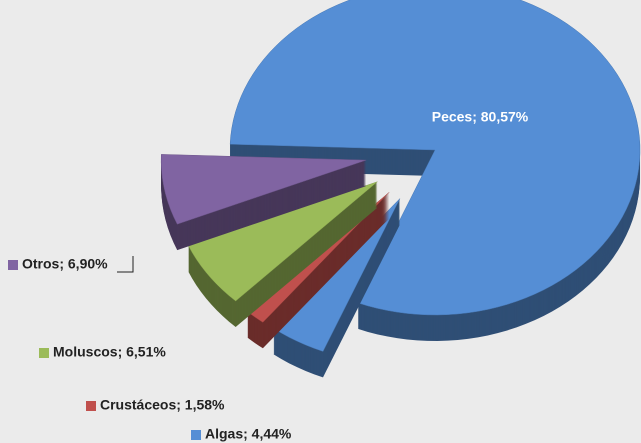 Image resolution: width=641 pixels, height=443 pixels. What do you see at coordinates (162, 405) in the screenshot?
I see `data-label: Crustáceos; 1,58%` at bounding box center [162, 405].